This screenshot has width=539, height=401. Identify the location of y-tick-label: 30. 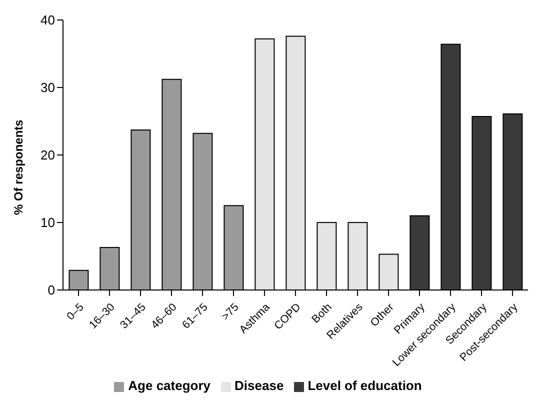
(47, 88).